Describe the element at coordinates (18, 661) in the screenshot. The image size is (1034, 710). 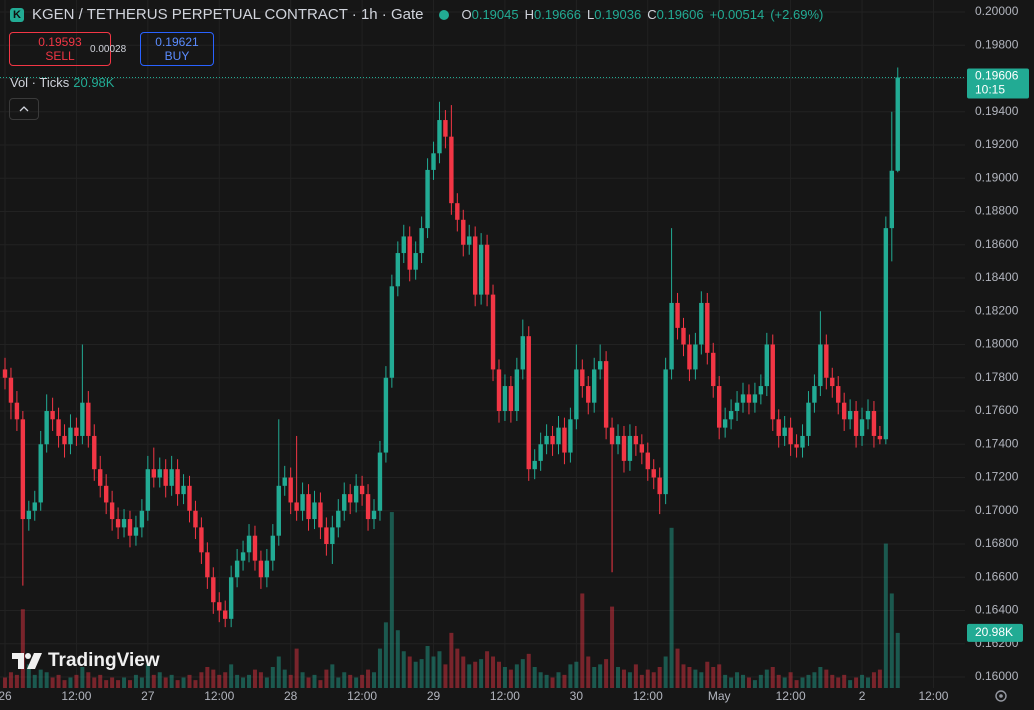
I see `logo-part` at that location.